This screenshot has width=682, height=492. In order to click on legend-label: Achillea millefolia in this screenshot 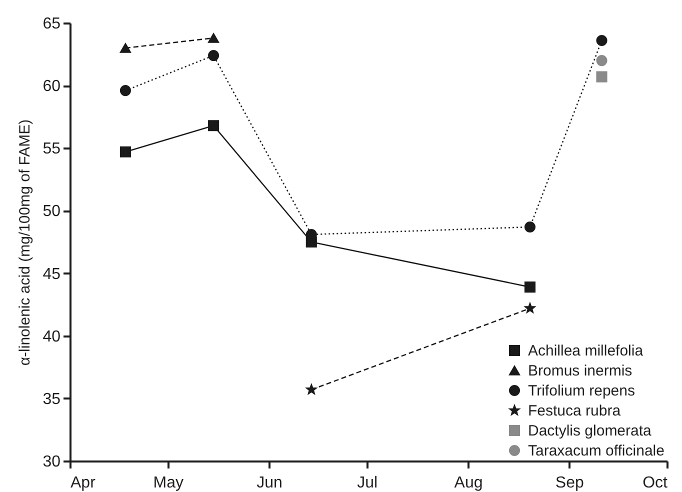, I will do `click(586, 351)`.